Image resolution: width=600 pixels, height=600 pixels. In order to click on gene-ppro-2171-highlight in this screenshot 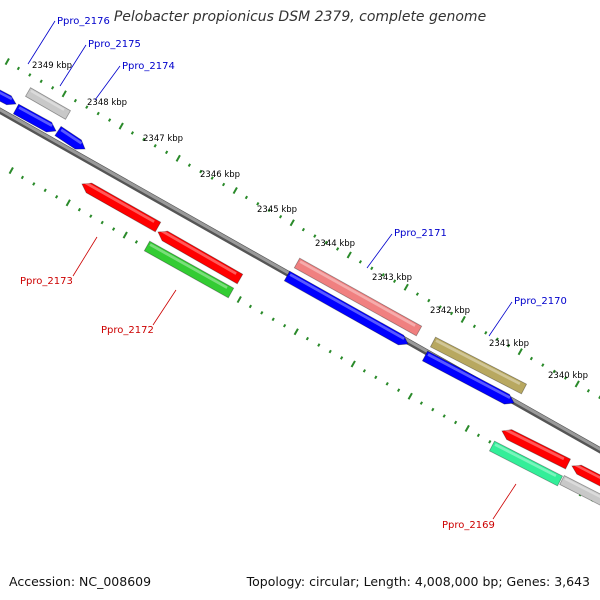, I will do `click(347, 306)`.